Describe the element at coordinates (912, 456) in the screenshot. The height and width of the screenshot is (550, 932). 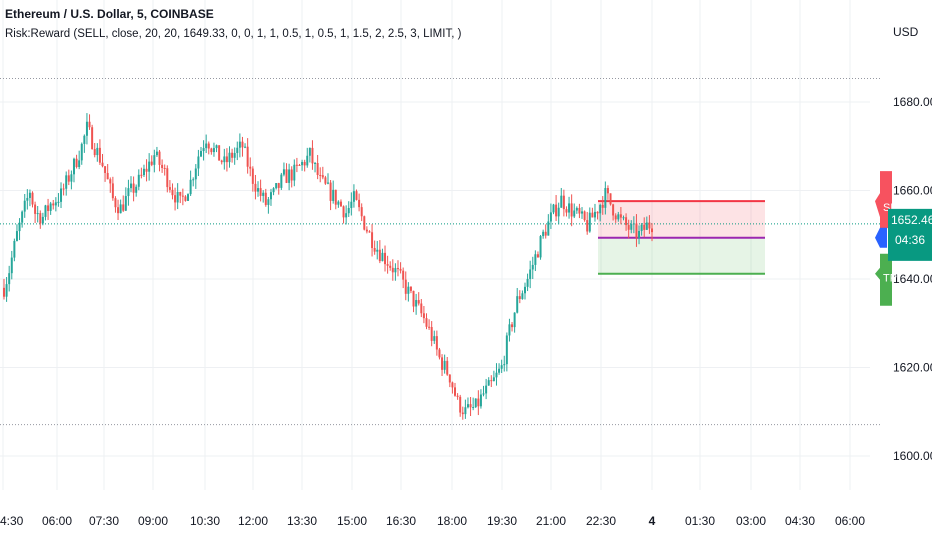
I see `price-tick-label: 1600.00` at that location.